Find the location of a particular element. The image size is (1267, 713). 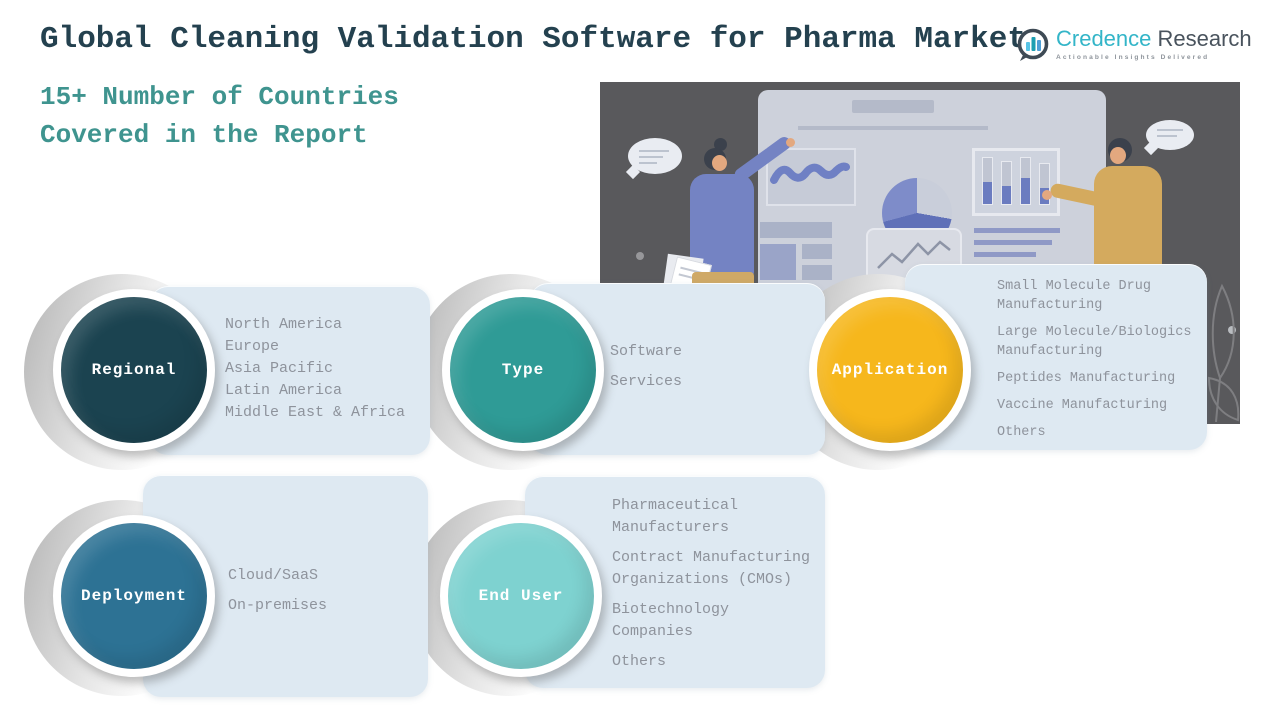

segment-item: Large Molecule/Biologics Manufacturing is located at coordinates (1094, 342).